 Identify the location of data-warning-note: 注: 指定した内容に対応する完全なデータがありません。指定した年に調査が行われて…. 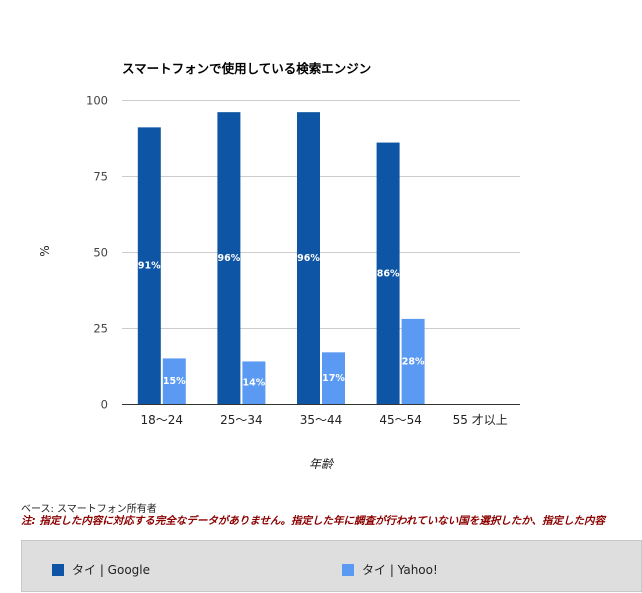
(313, 521).